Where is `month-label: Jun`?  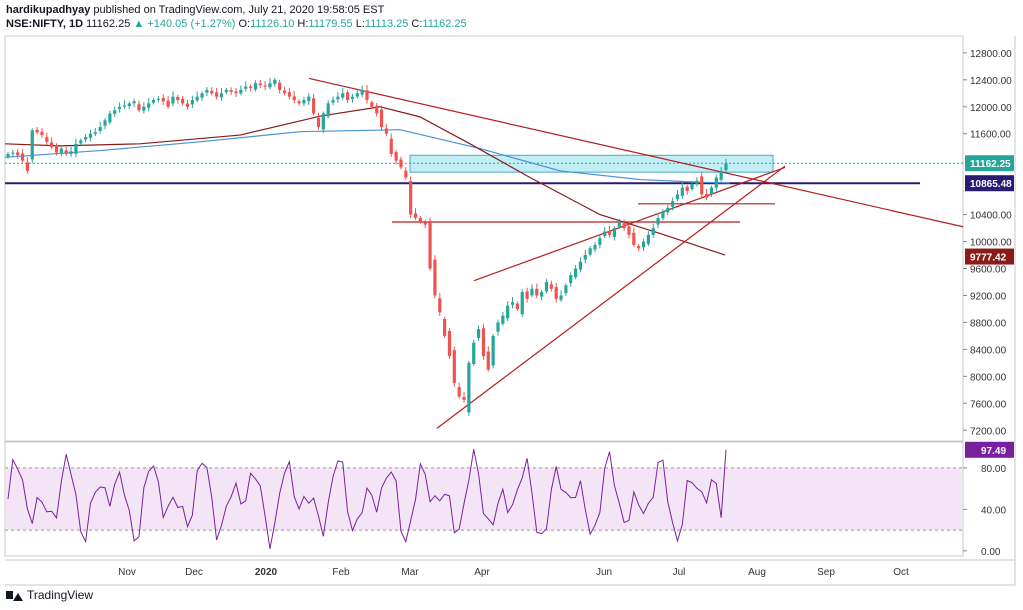
month-label: Jun is located at coordinates (604, 572).